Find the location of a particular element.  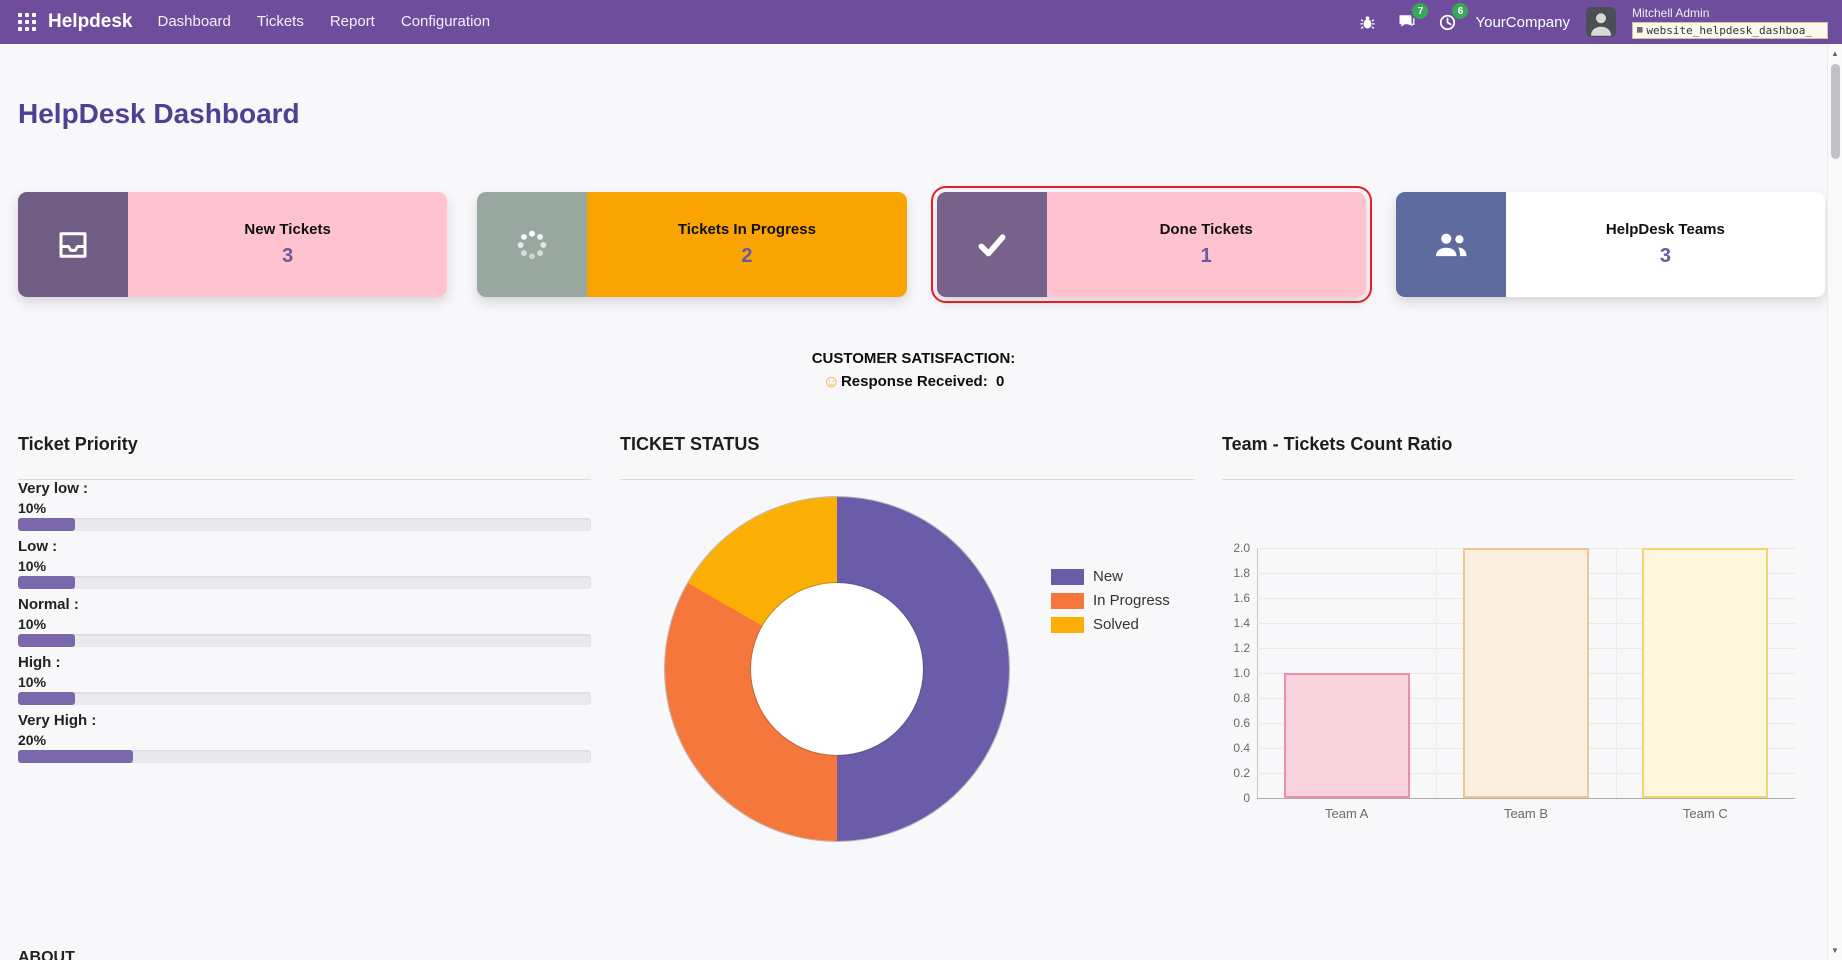

gridline is located at coordinates (1526, 798).